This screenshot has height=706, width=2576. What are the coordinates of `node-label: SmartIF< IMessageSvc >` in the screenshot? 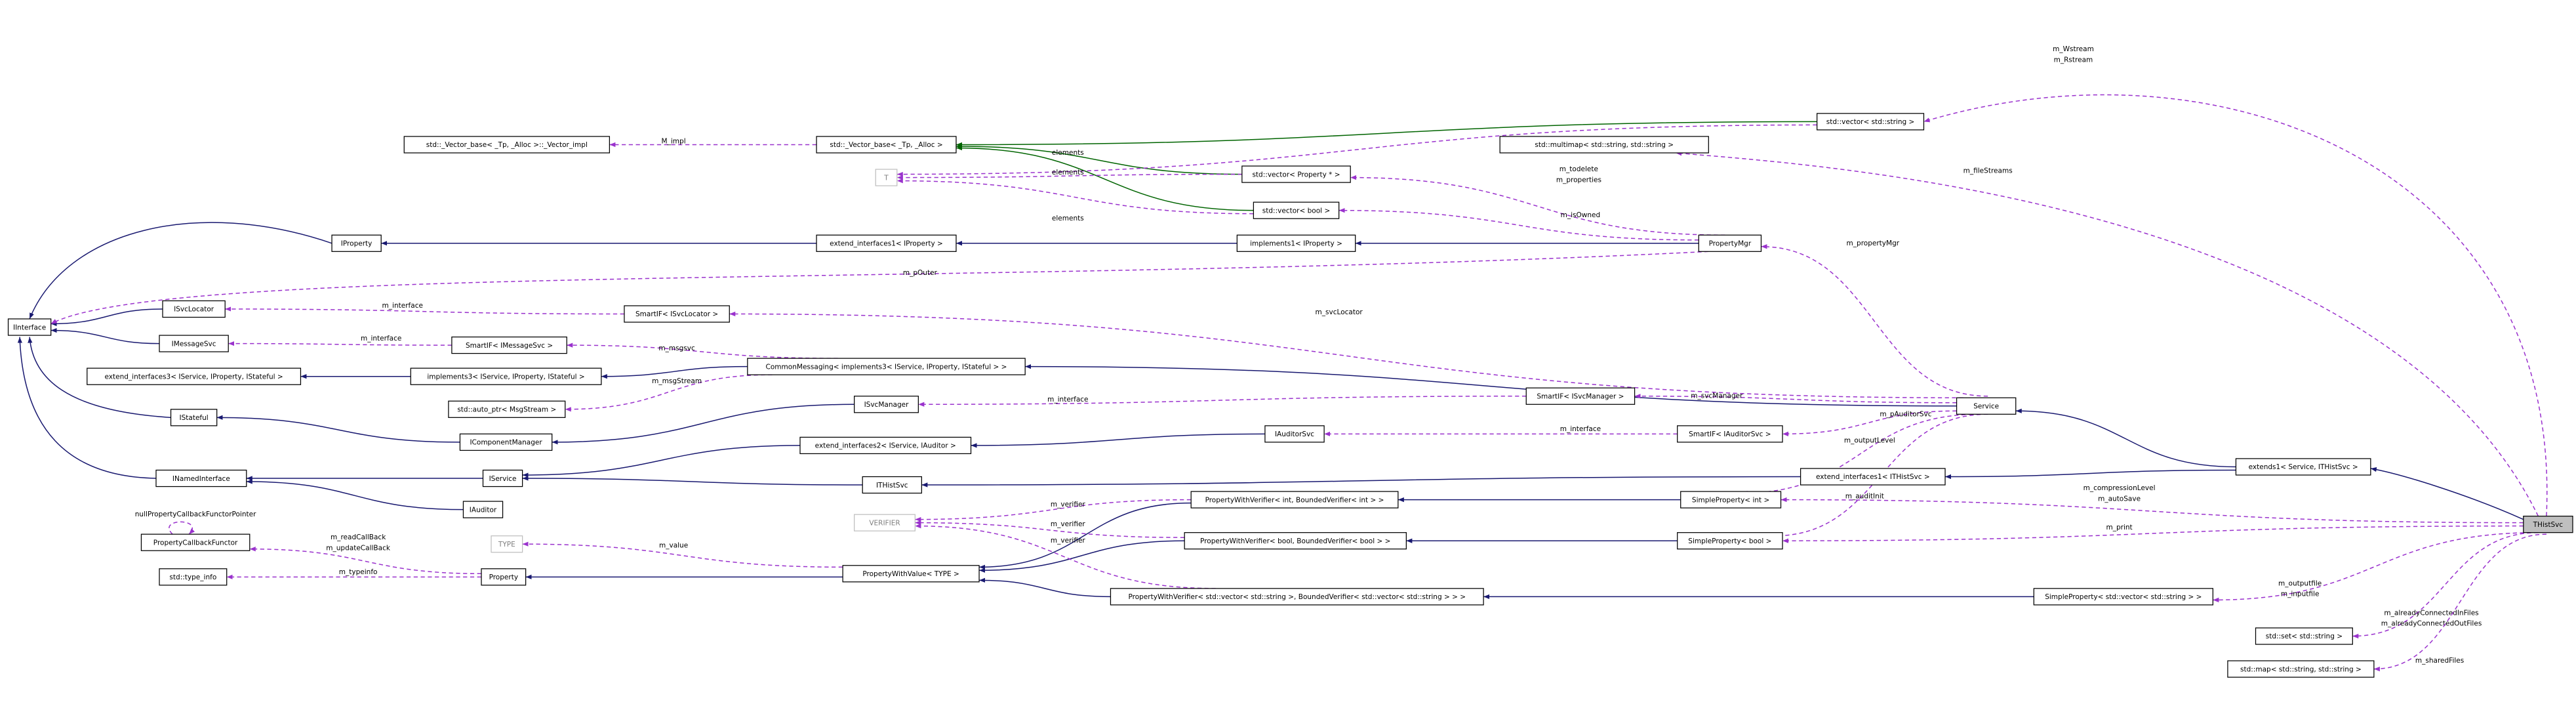 It's located at (509, 346).